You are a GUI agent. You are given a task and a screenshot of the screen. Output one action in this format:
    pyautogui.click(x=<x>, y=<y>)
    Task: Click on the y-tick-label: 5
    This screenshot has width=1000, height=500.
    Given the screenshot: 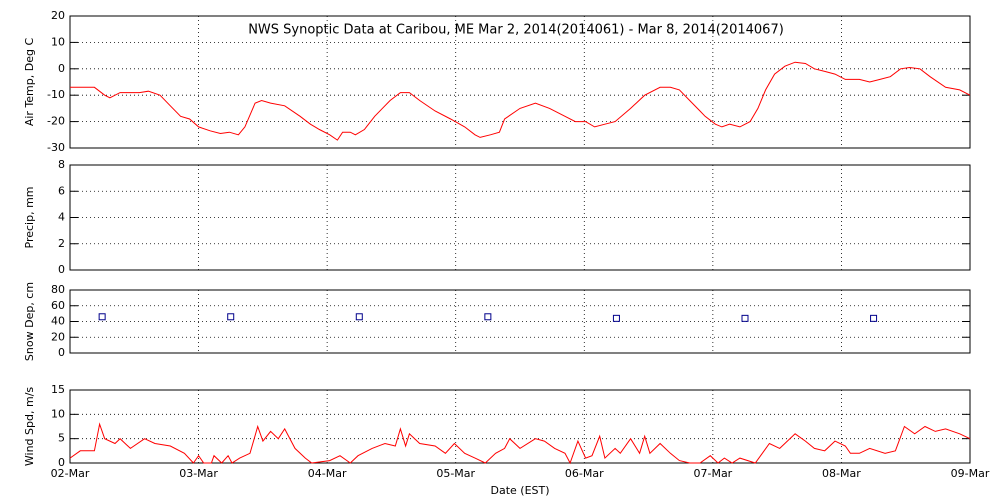 What is the action you would take?
    pyautogui.click(x=61, y=438)
    